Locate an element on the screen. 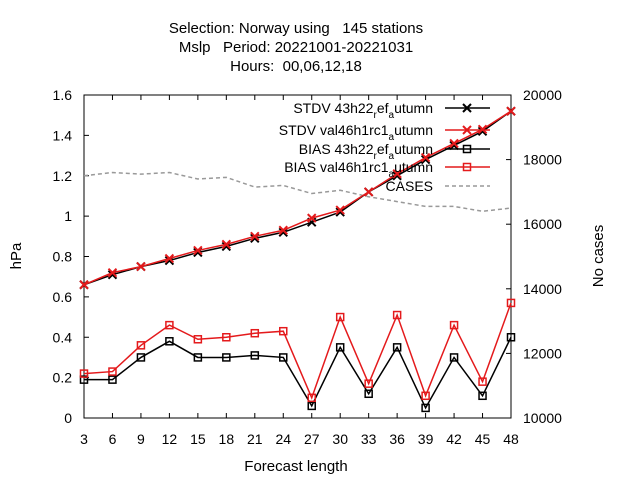 This screenshot has width=640, height=480. legend-label: BIAS 43h22refautumn is located at coordinates (366, 151).